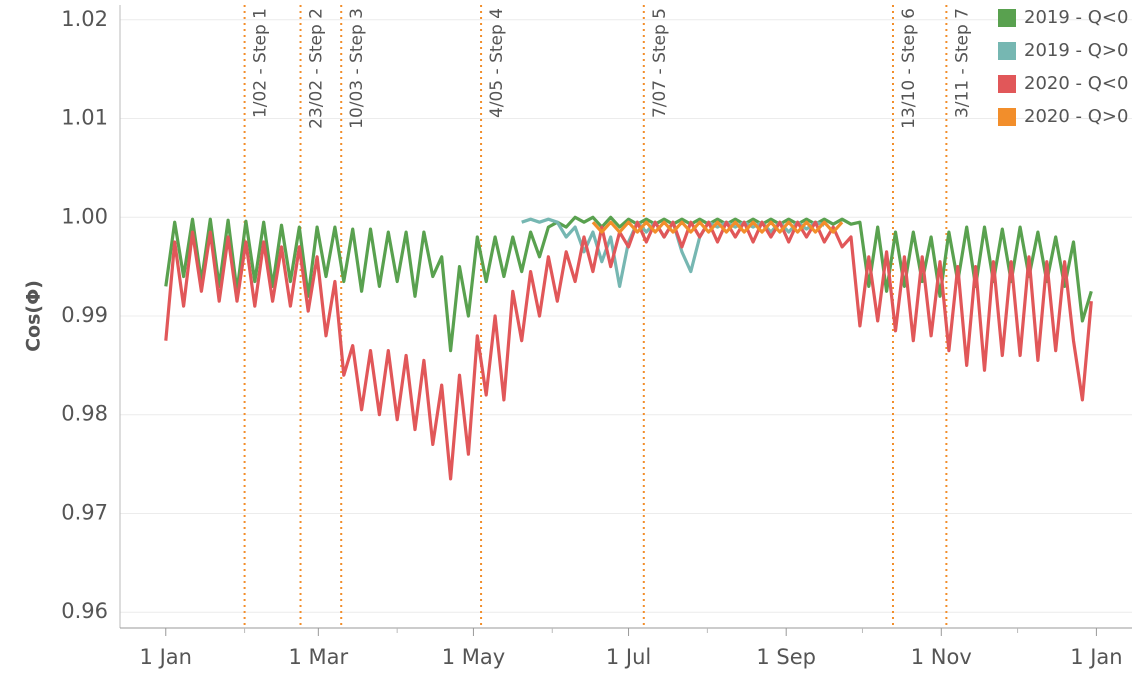 The height and width of the screenshot is (674, 1132). Describe the element at coordinates (1076, 50) in the screenshot. I see `legend-label: 2019 - Q>0` at that location.